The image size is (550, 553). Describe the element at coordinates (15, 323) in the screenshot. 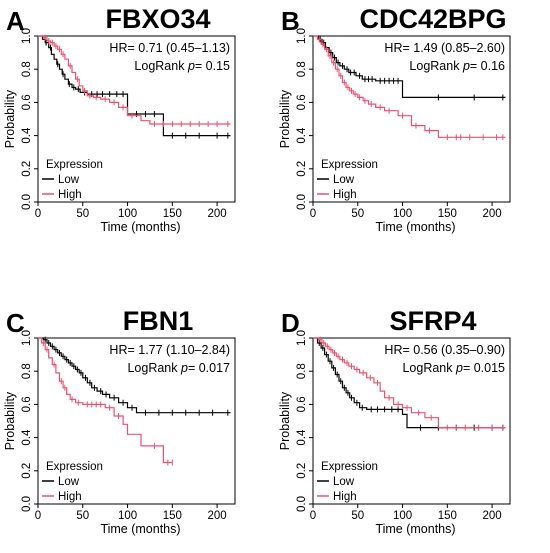

I see `panel-letter: C` at that location.